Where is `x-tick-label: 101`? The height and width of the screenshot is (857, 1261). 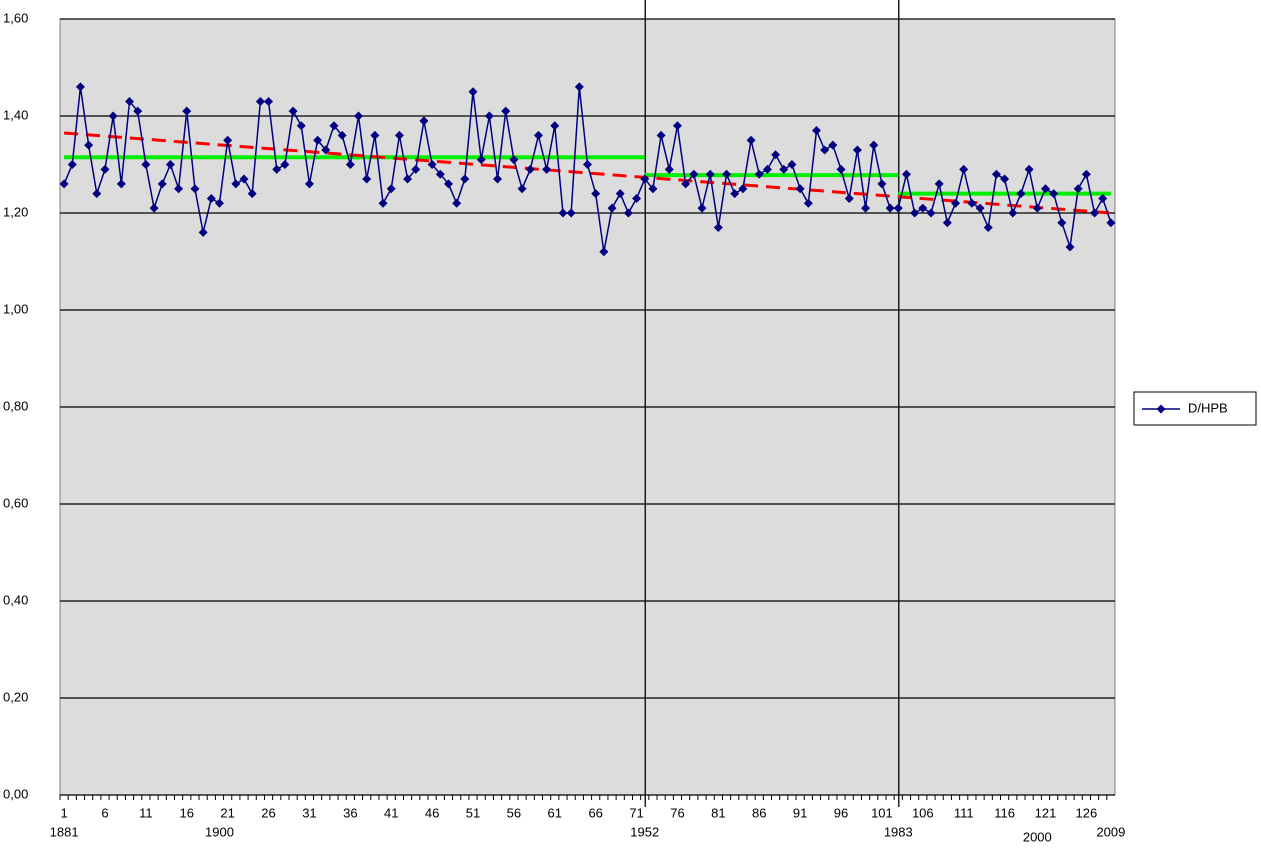 x-tick-label: 101 is located at coordinates (882, 812).